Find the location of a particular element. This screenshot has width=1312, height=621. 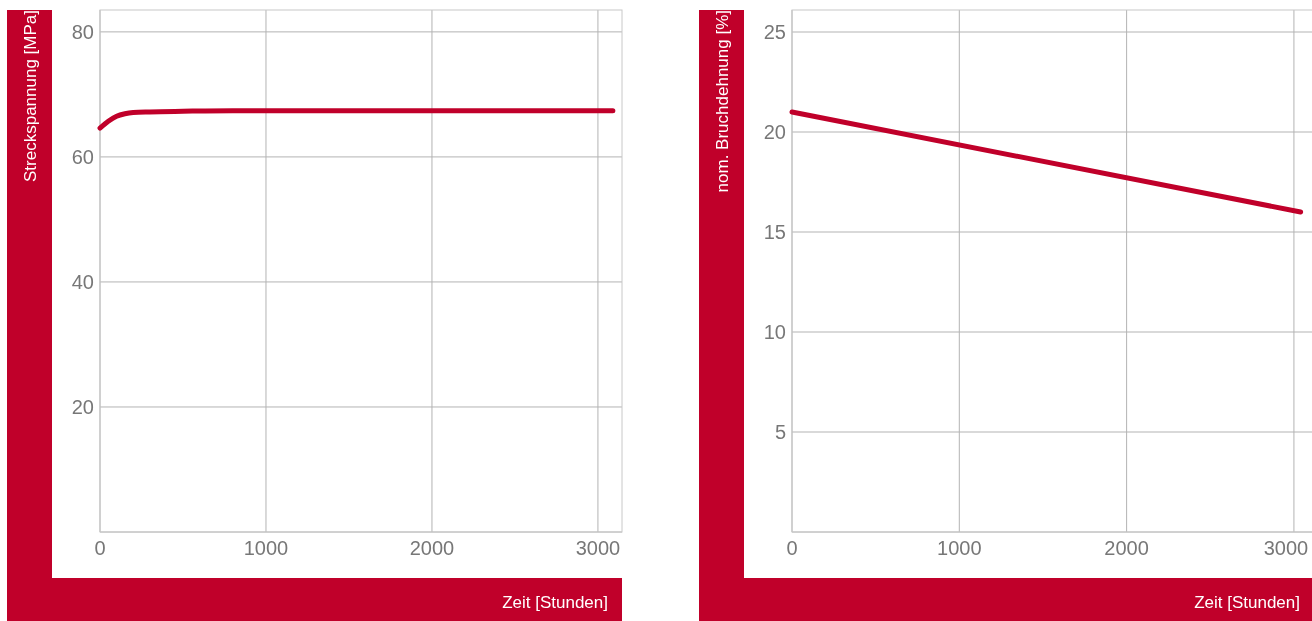

y-axis-title: Streckspannung [MPa] is located at coordinates (30, 96).